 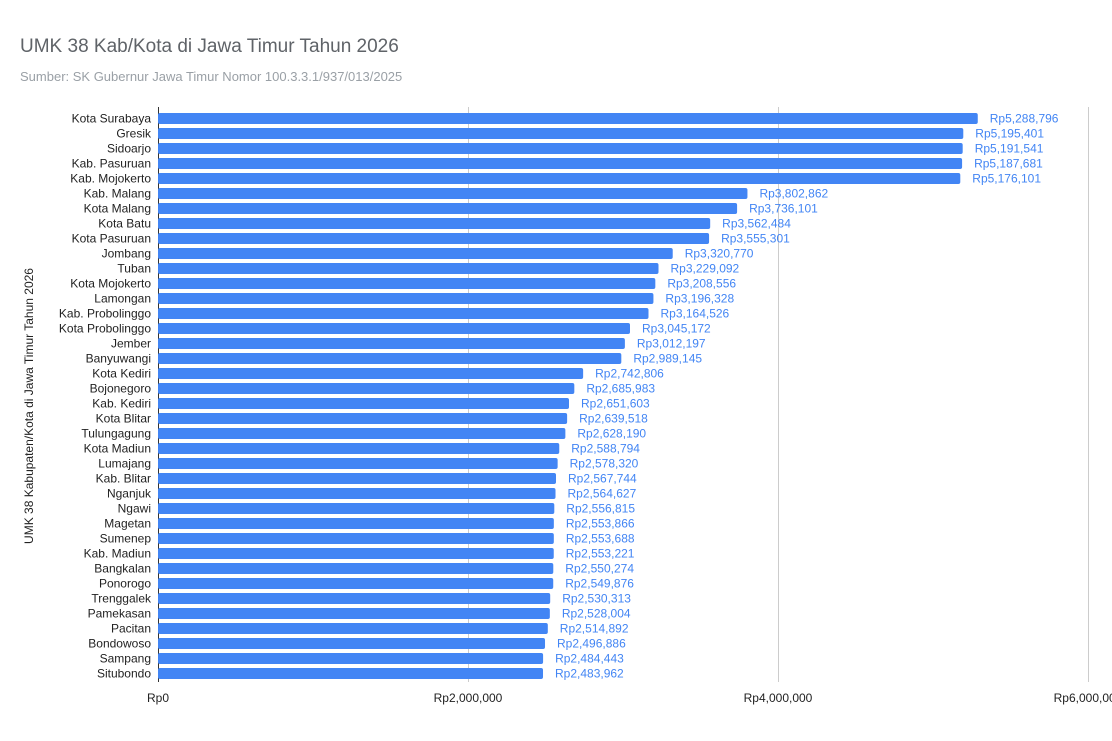 I want to click on bar-value-label: Rp3,045,172, so click(x=676, y=329).